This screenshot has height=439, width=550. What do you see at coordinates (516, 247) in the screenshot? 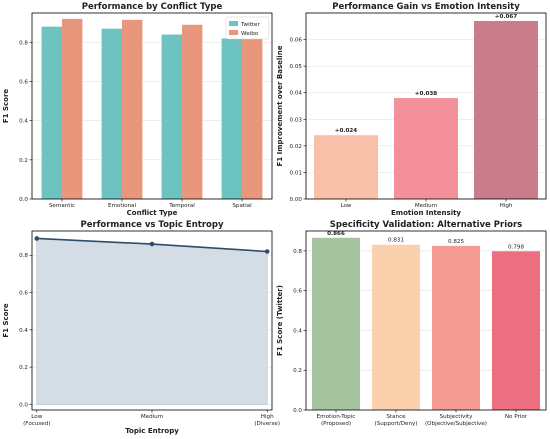
I see `data-label: 0.798` at bounding box center [516, 247].